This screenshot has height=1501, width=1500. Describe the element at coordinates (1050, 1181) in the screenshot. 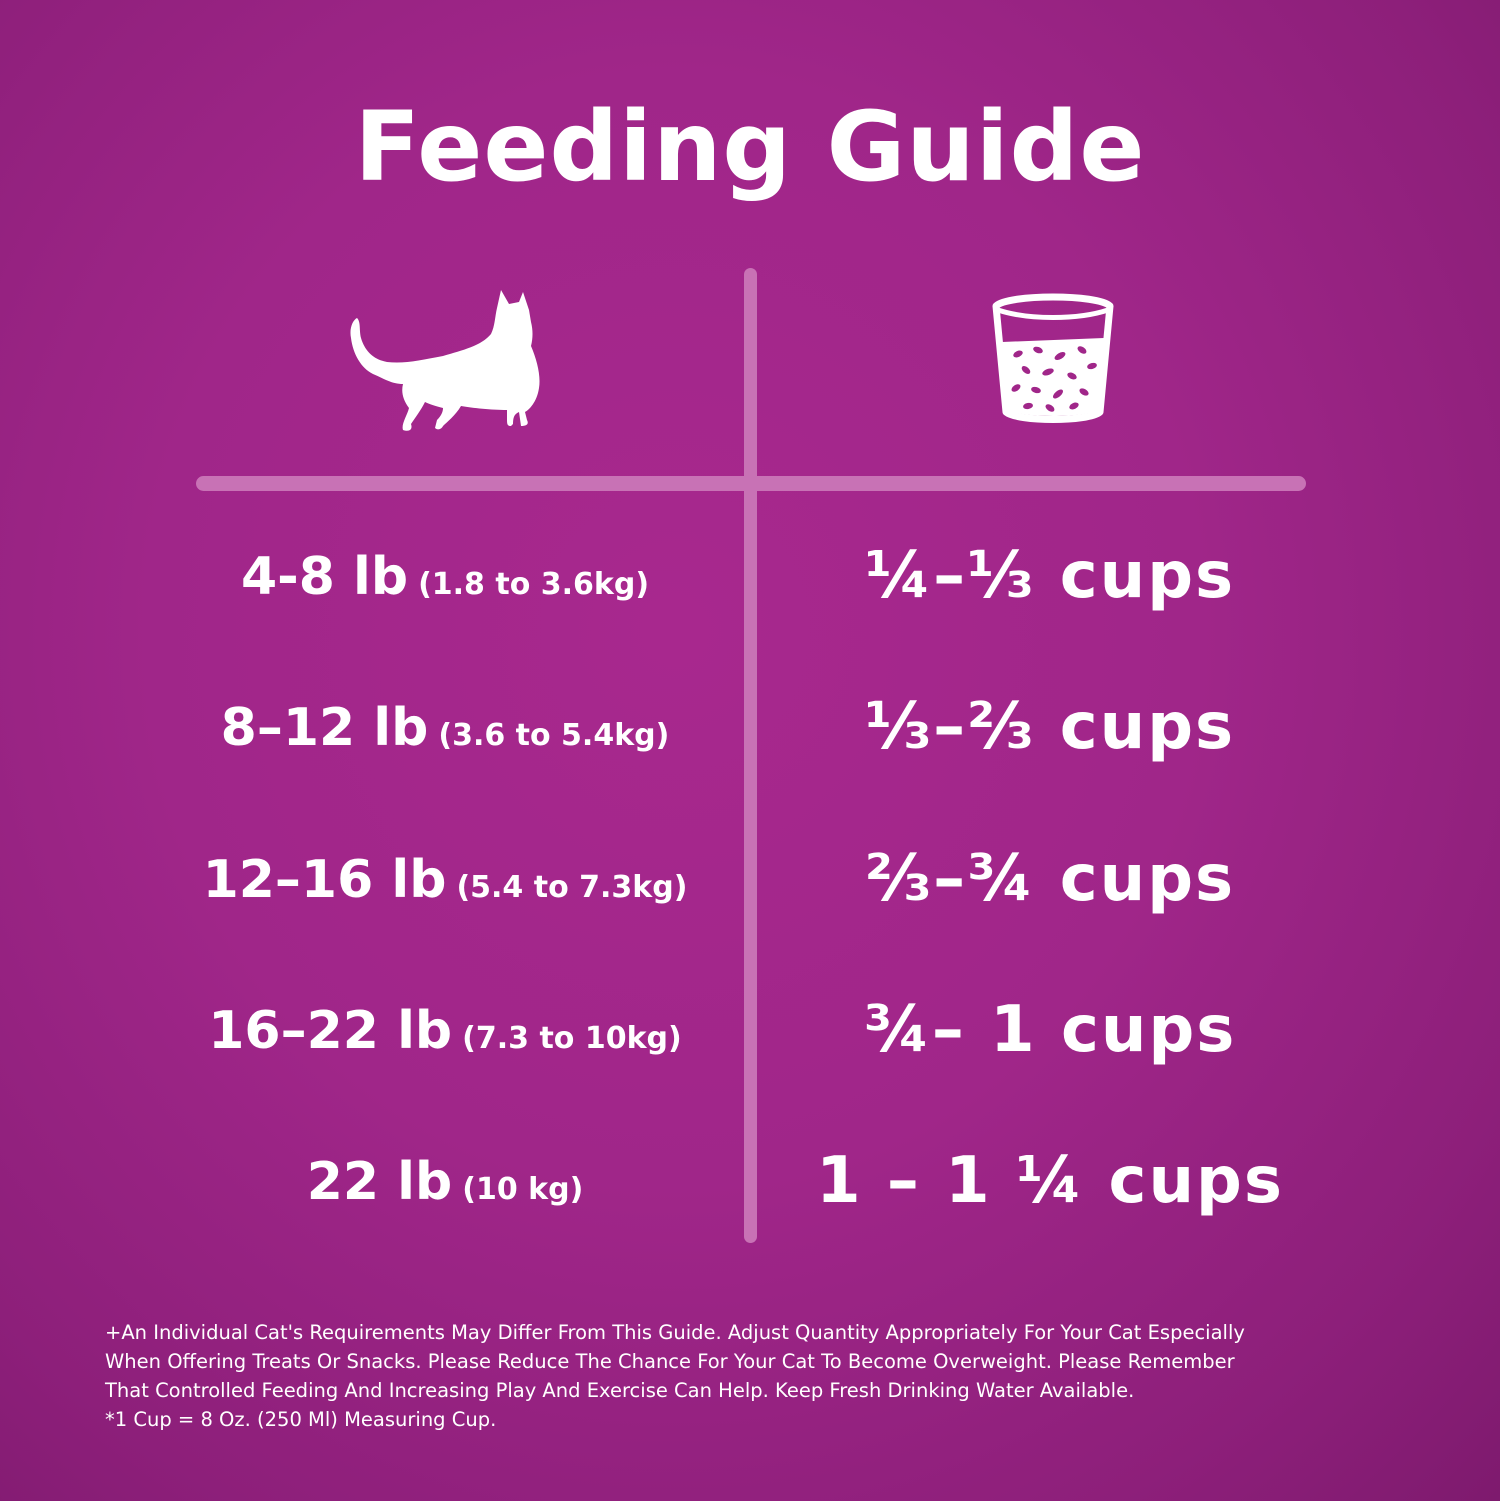

I see `amount-cell: 1 – 1 ¼ cups` at that location.